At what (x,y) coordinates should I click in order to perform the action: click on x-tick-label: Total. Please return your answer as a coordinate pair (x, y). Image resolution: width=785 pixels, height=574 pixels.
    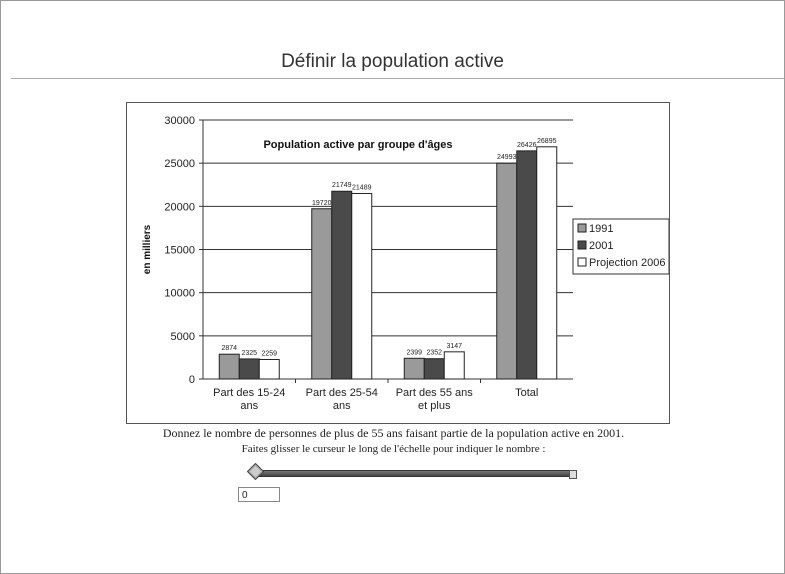
    Looking at the image, I should click on (526, 393).